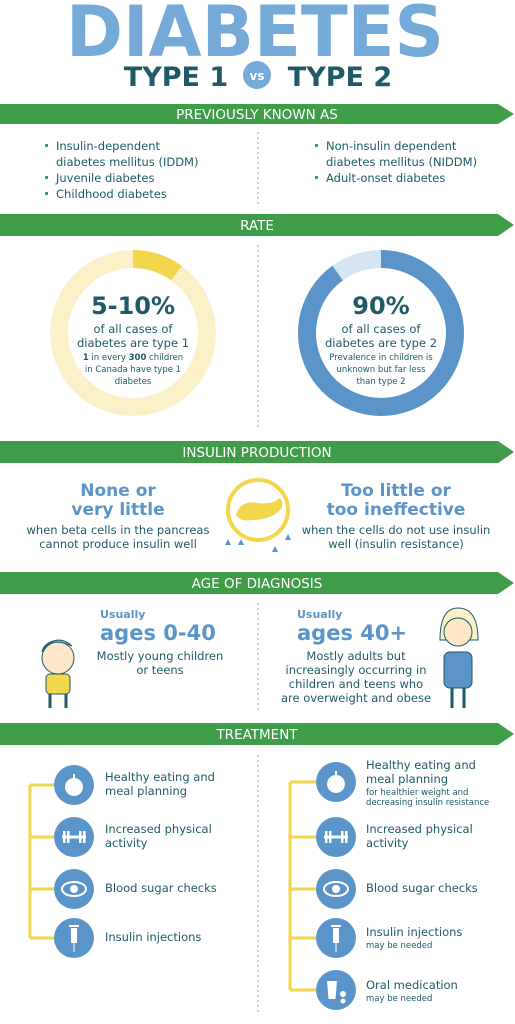  What do you see at coordinates (396, 510) in the screenshot?
I see `insulin-title: too ineffective` at bounding box center [396, 510].